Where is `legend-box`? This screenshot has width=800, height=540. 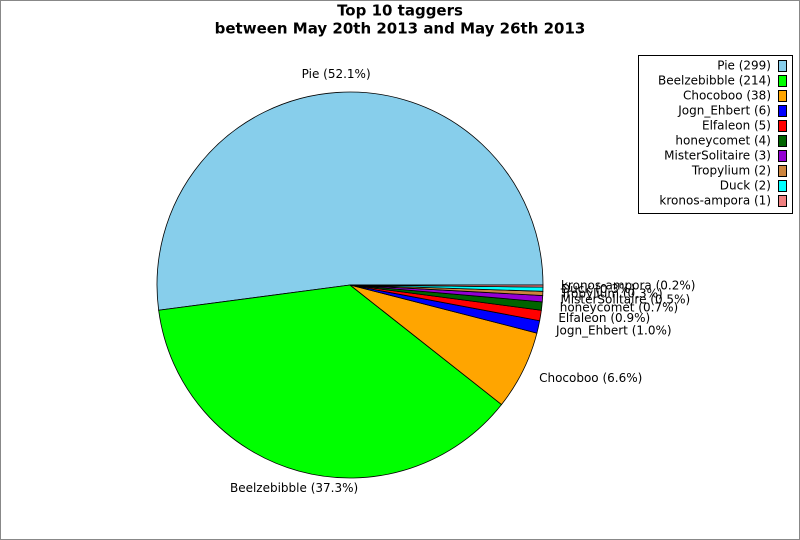
legend-box is located at coordinates (715, 134).